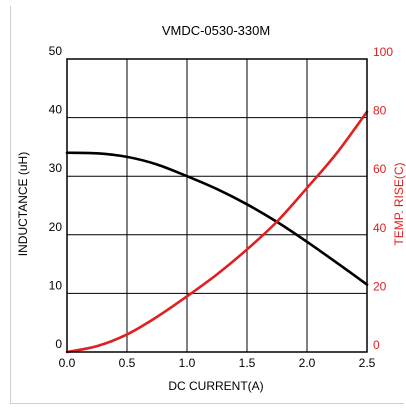 The width and height of the screenshot is (406, 410). What do you see at coordinates (383, 52) in the screenshot?
I see `y-right-tick-label: 100` at bounding box center [383, 52].